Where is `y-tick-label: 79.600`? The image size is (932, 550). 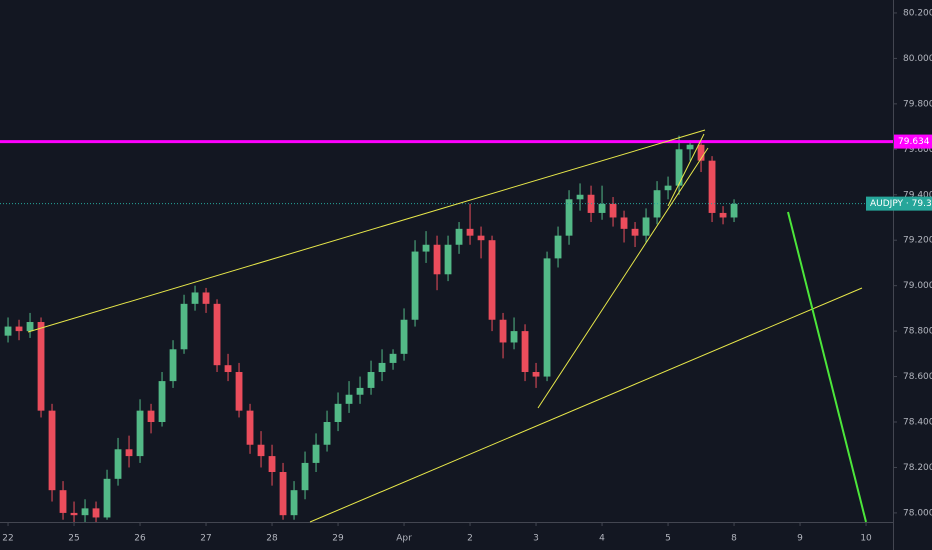 y-tick-label: 79.600 is located at coordinates (917, 150).